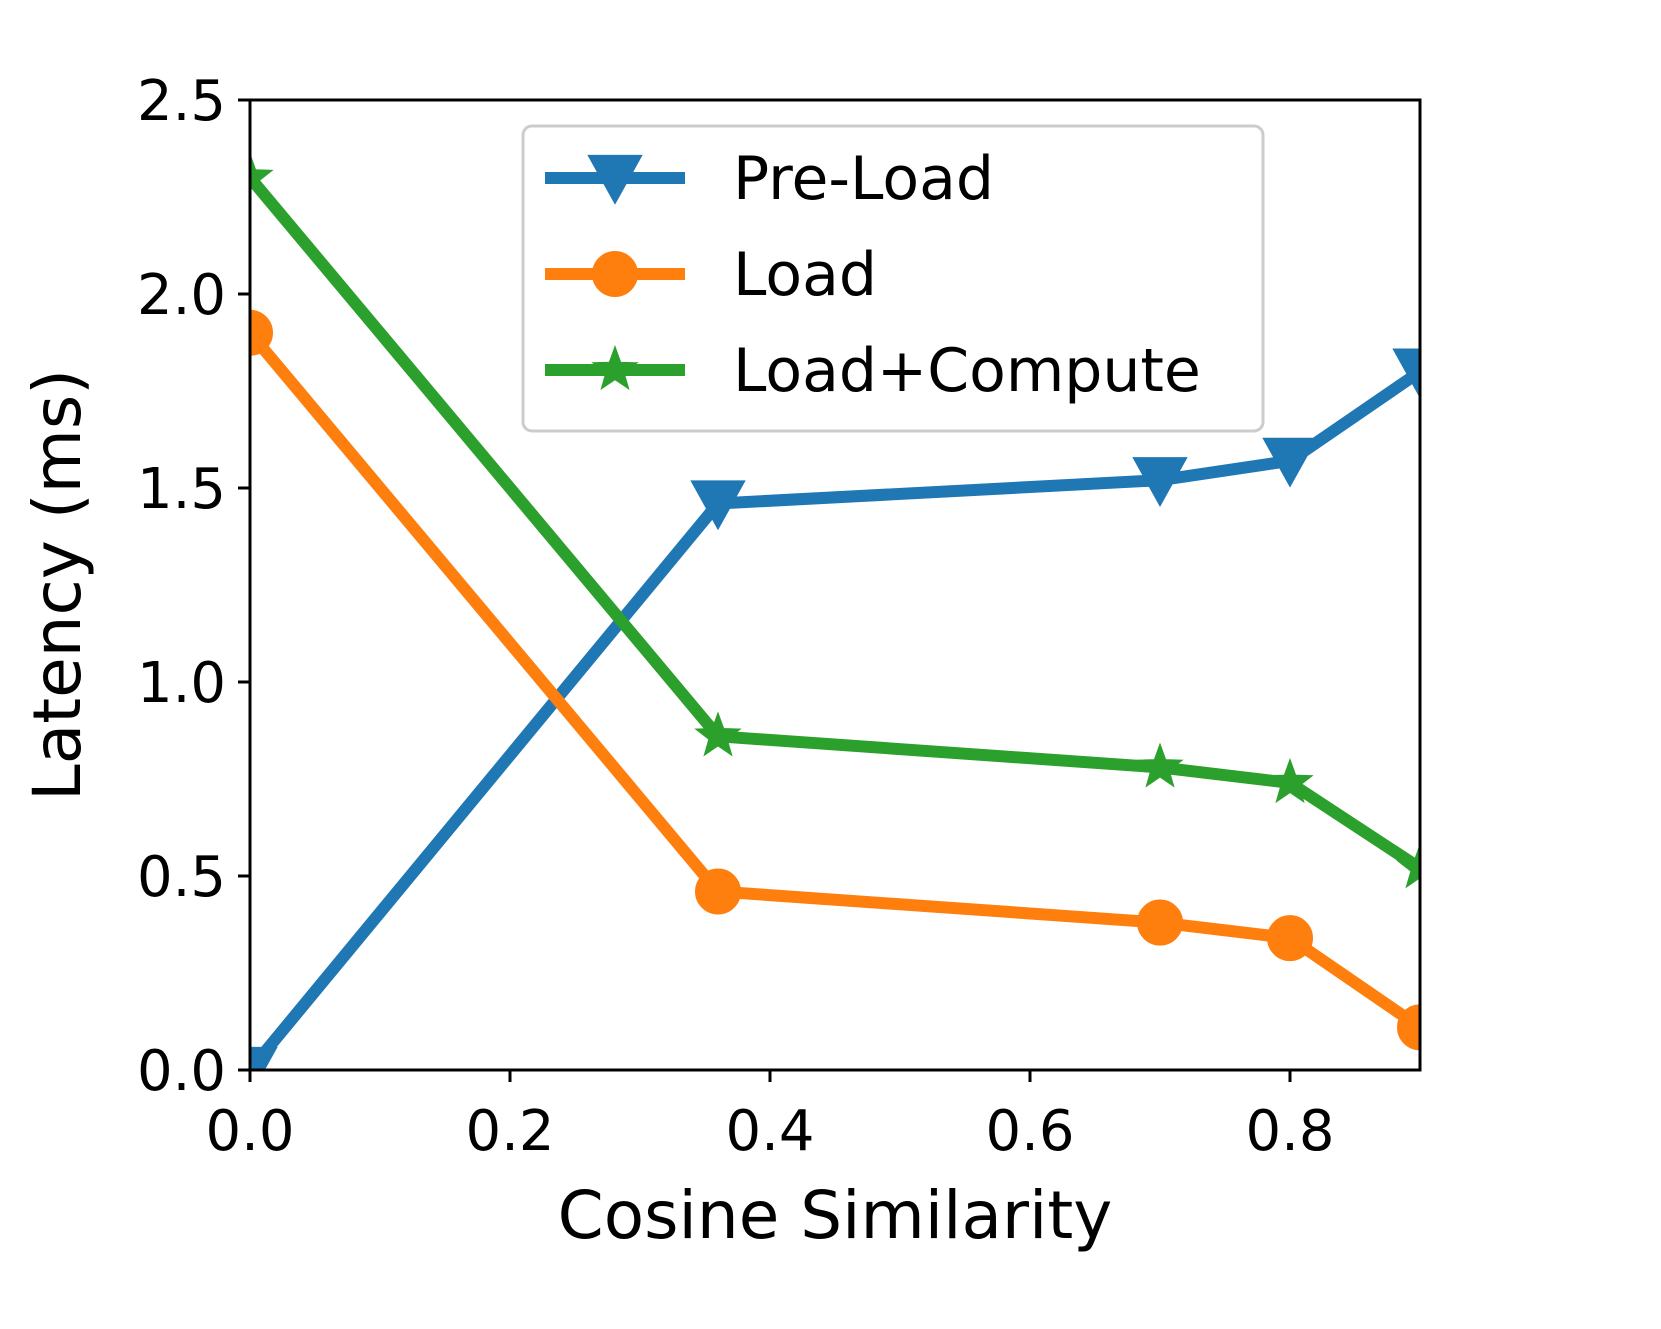  I want to click on y-tick-label: 1.5, so click(181, 489).